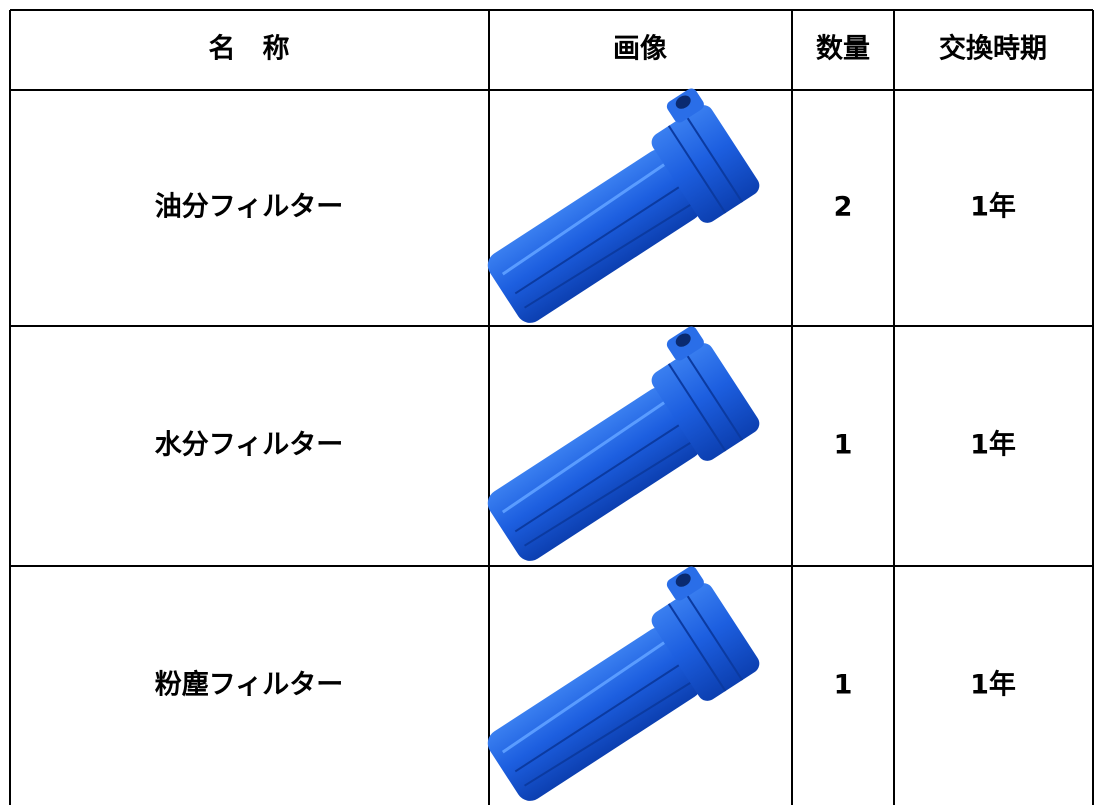 The height and width of the screenshot is (805, 1102). Describe the element at coordinates (843, 207) in the screenshot. I see `quantity-cell: 2` at that location.